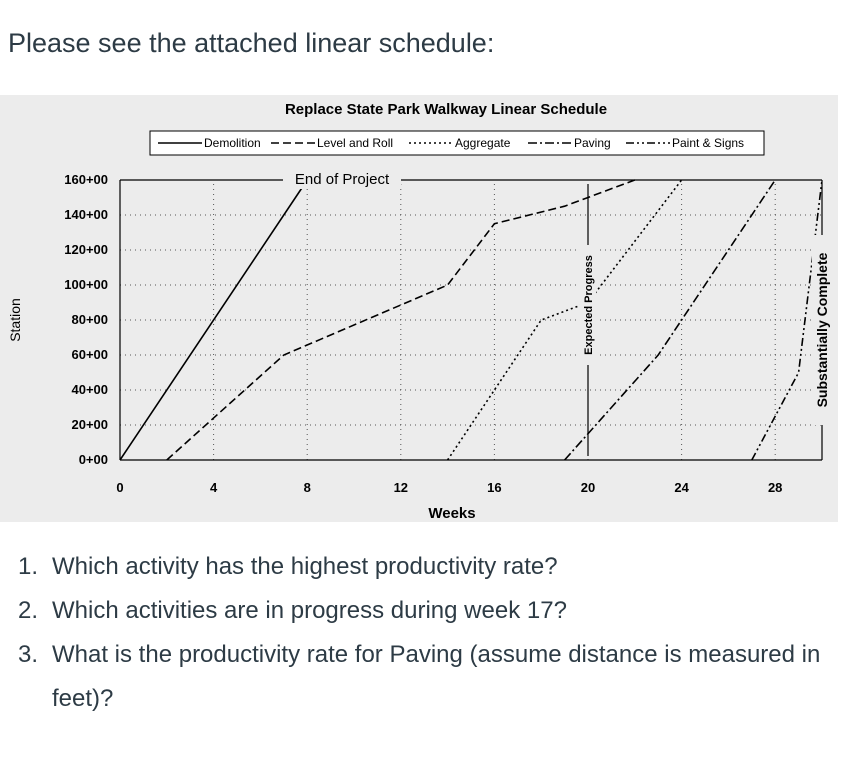 This screenshot has height=757, width=862. What do you see at coordinates (28, 610) in the screenshot?
I see `question-number: 2.` at bounding box center [28, 610].